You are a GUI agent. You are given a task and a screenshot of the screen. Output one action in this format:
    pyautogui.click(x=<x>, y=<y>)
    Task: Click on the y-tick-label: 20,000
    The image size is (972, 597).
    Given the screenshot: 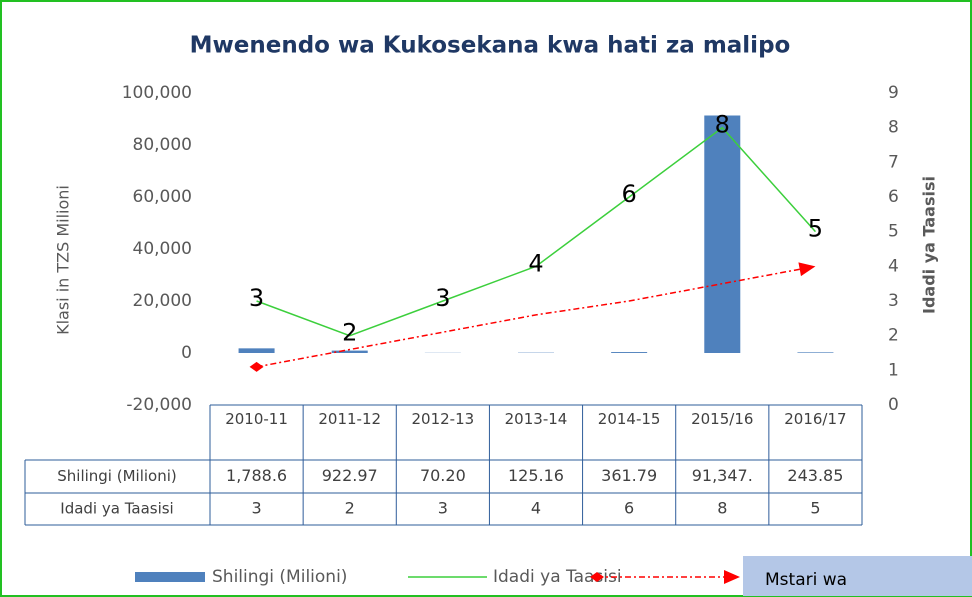 What is the action you would take?
    pyautogui.click(x=162, y=301)
    